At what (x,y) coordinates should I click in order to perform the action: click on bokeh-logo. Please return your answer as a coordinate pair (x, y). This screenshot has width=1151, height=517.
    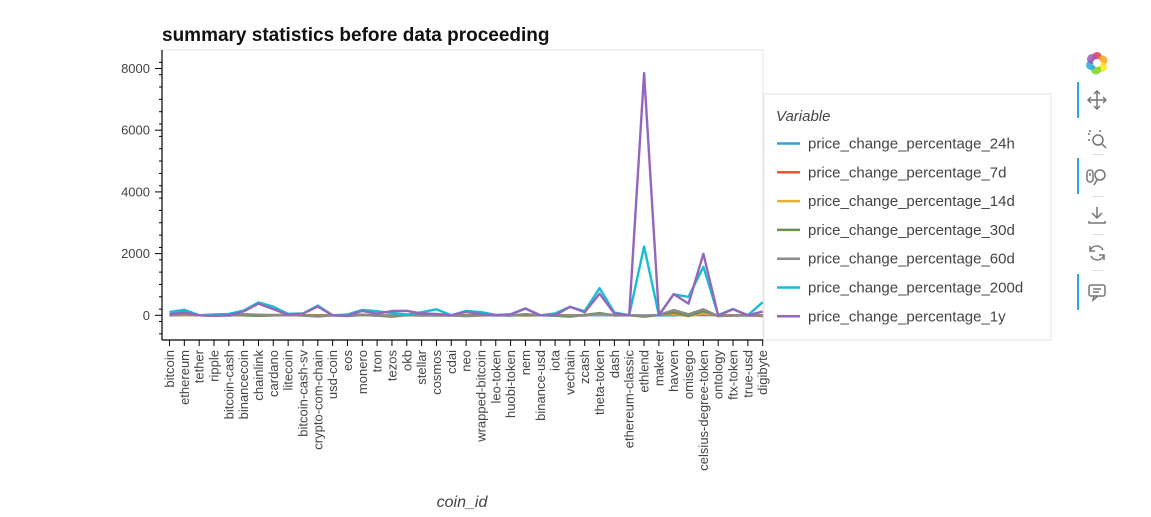
    Looking at the image, I should click on (1097, 63).